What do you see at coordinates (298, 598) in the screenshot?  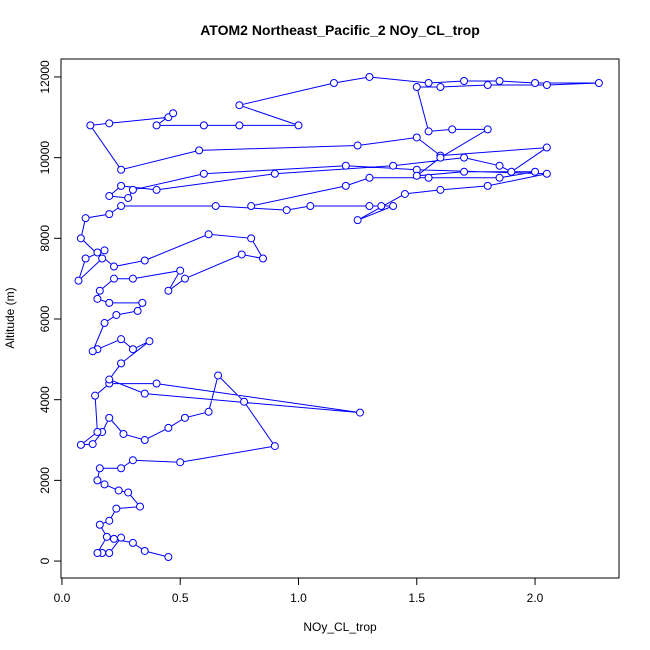 I see `x-tick-label: 1.0` at bounding box center [298, 598].